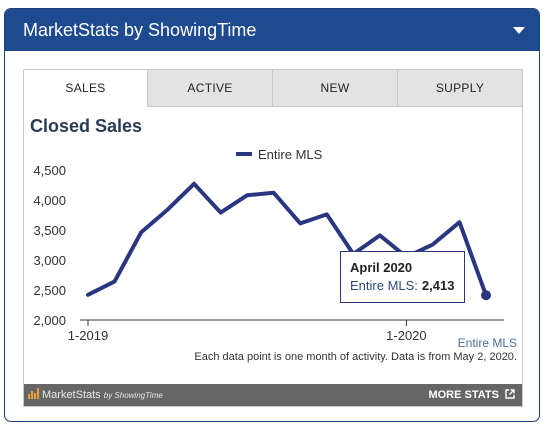 The height and width of the screenshot is (430, 545). What do you see at coordinates (49, 200) in the screenshot?
I see `y-tick-label: 4,000` at bounding box center [49, 200].